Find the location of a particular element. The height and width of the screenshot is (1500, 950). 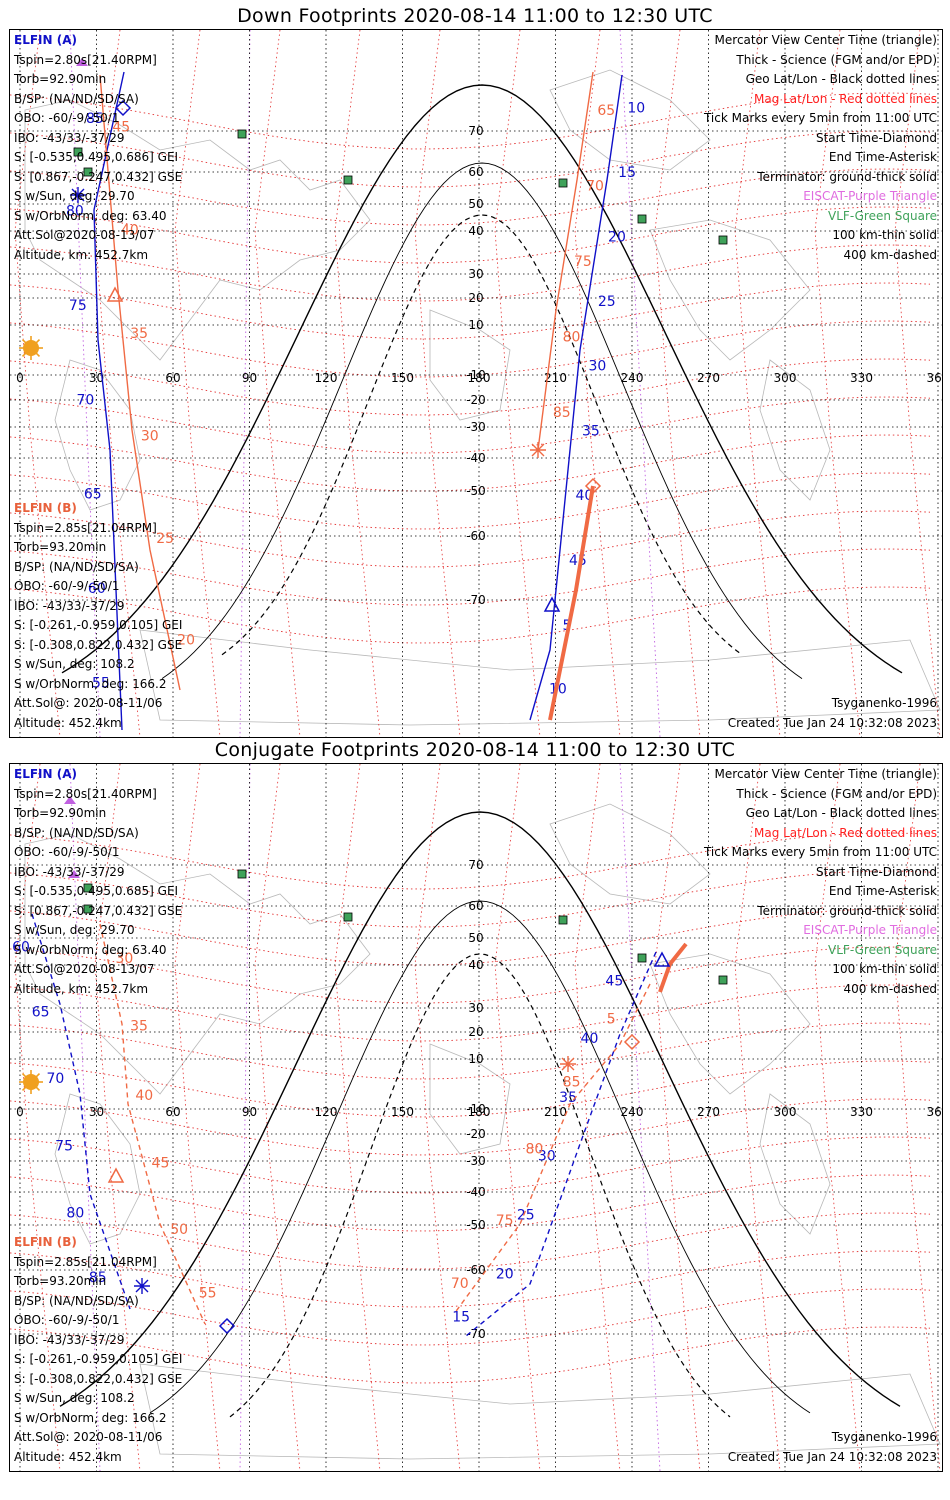

info-line: Mercator View Center Time (triangle) is located at coordinates (825, 774).